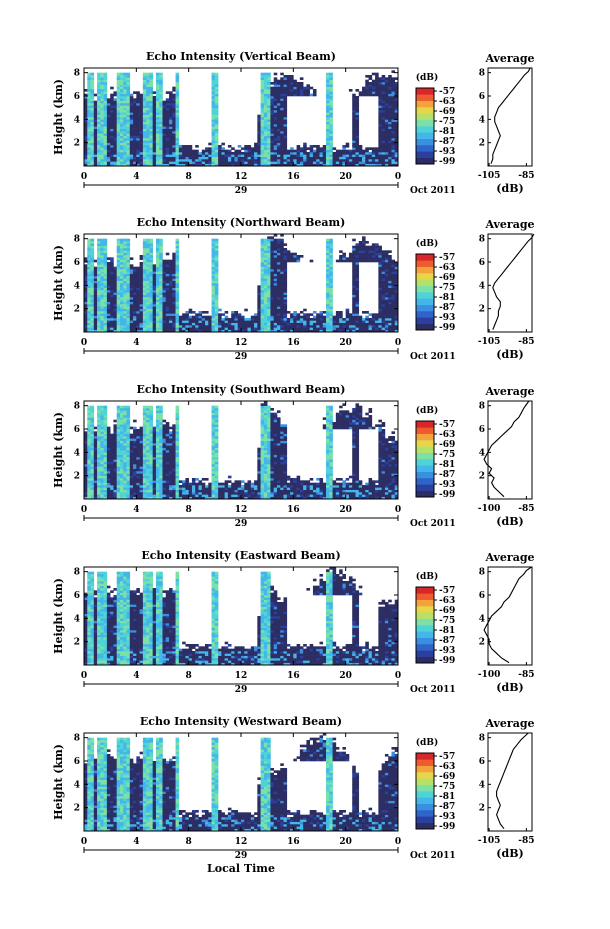 This screenshot has width=610, height=929. I want to click on y-tick-label: 6, so click(77, 762).